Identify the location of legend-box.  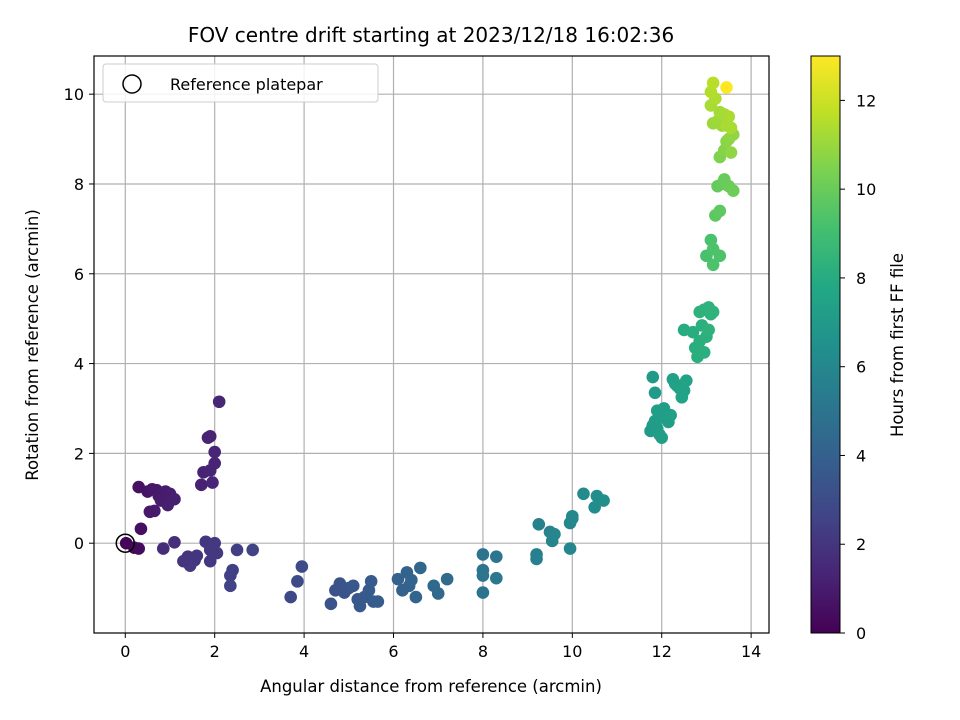
(240, 83).